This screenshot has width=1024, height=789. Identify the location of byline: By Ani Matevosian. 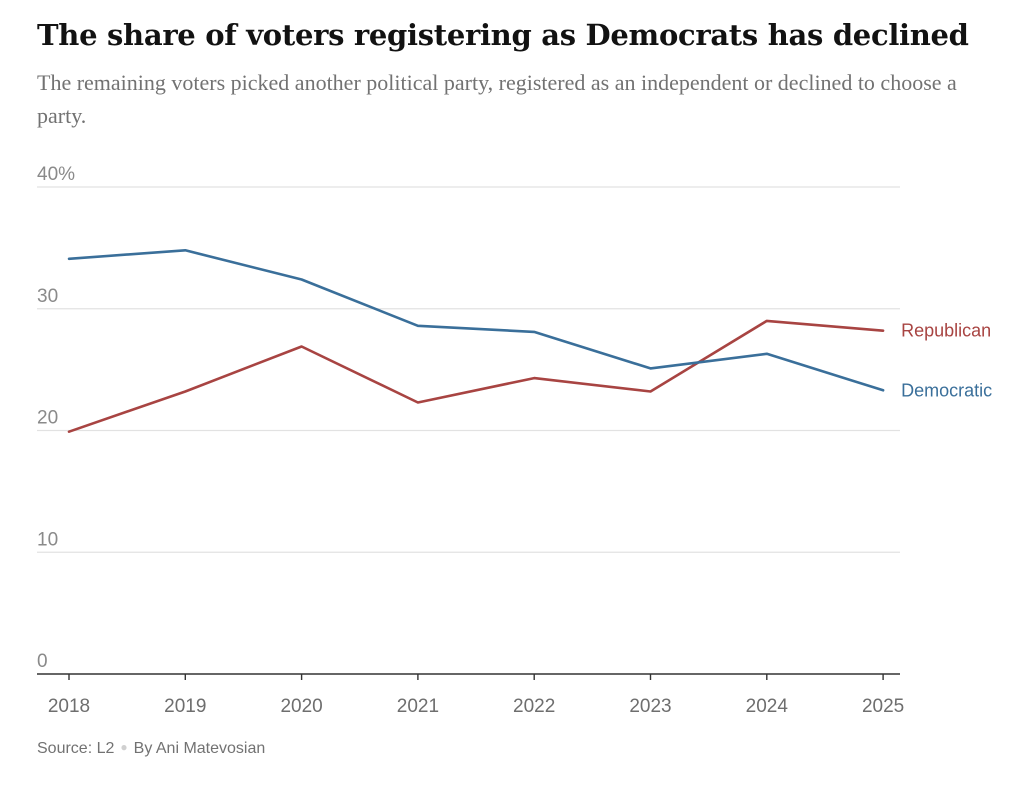
(199, 748).